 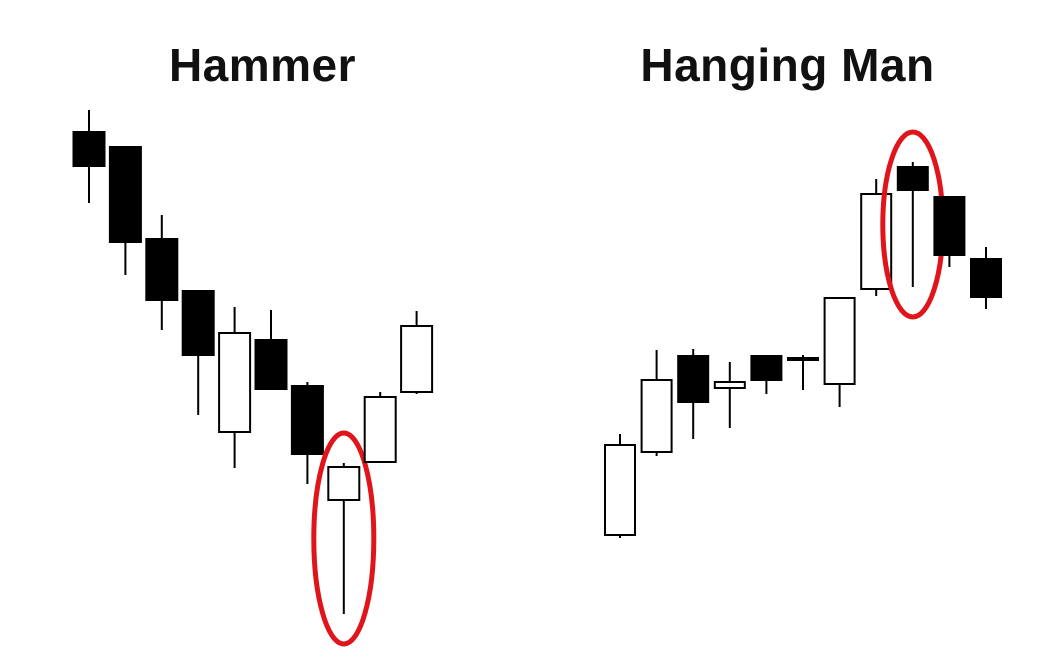 What do you see at coordinates (262, 65) in the screenshot?
I see `hammer-title: Hammer` at bounding box center [262, 65].